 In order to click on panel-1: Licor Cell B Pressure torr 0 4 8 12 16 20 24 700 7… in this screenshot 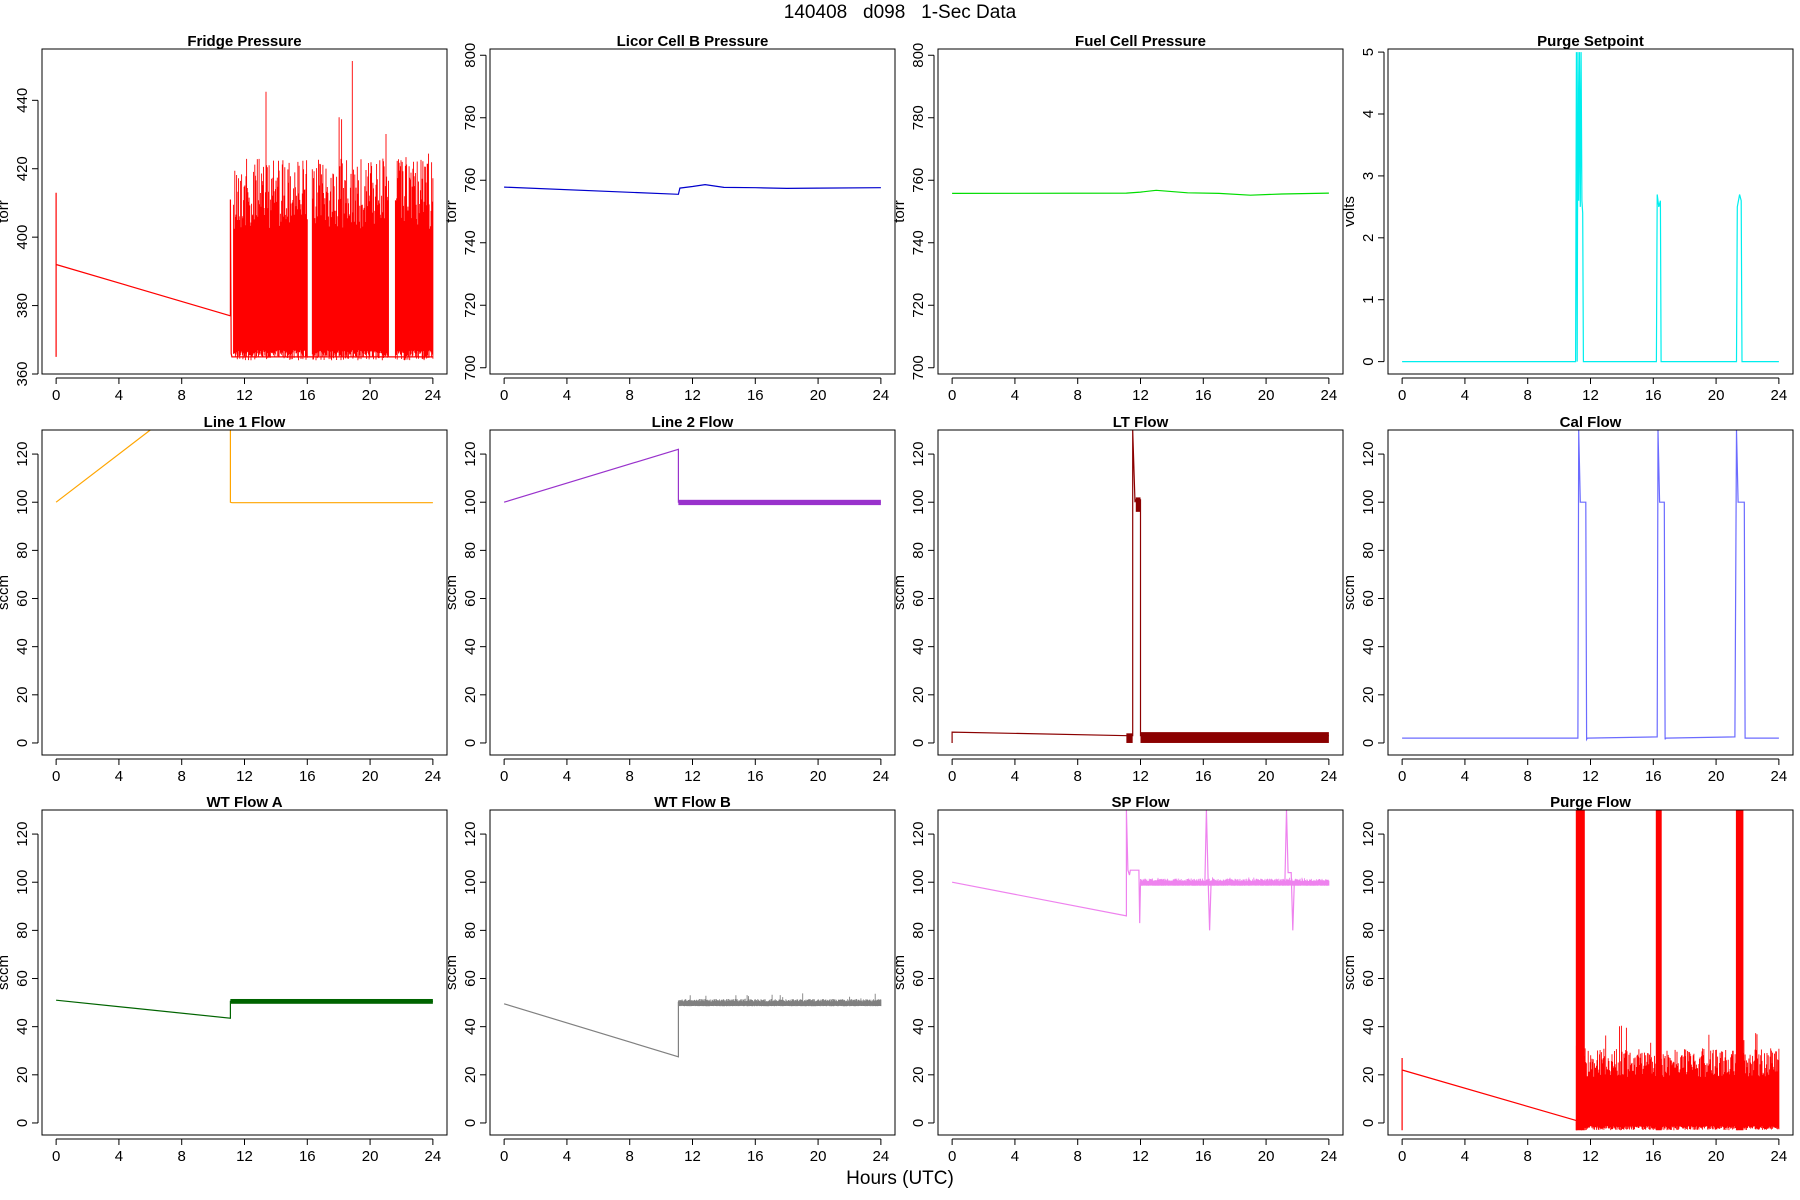, I will do `click(669, 218)`.